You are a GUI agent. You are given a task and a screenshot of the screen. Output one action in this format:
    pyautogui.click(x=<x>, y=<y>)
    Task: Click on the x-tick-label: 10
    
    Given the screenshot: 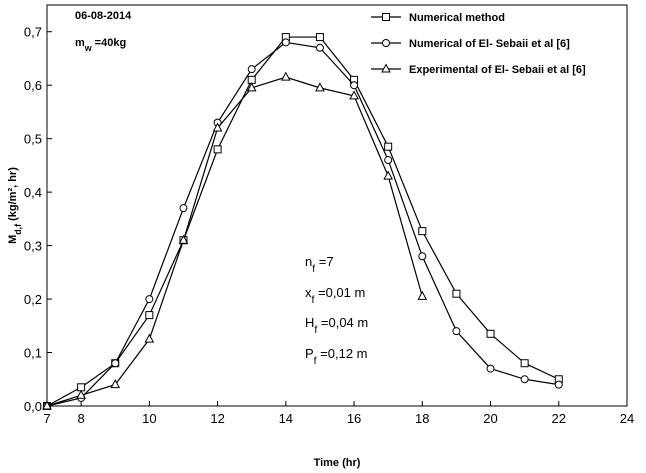 What is the action you would take?
    pyautogui.click(x=149, y=418)
    